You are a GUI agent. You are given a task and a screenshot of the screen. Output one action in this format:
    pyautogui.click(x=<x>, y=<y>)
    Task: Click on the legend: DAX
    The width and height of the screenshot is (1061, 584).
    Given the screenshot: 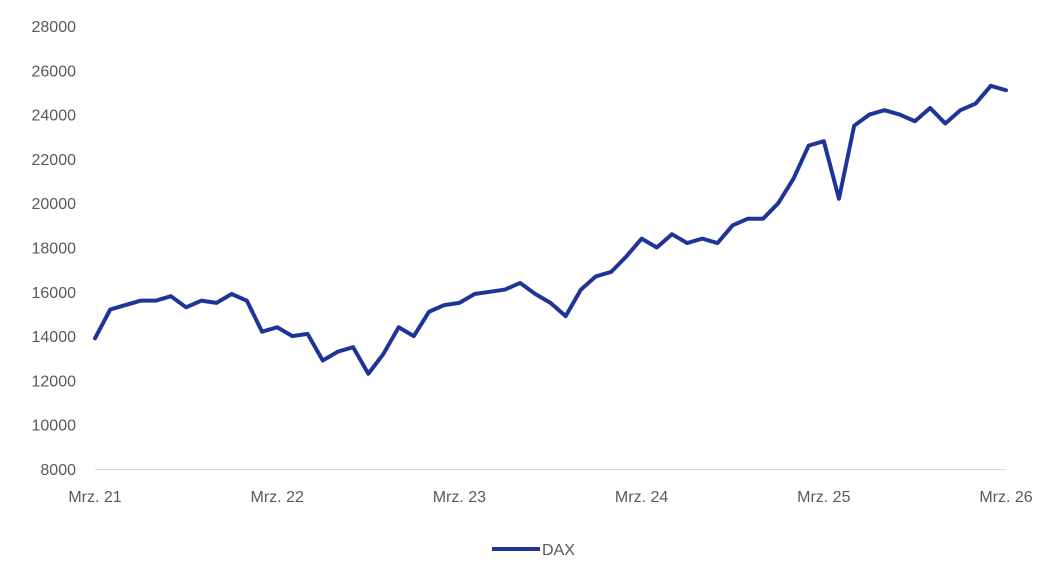 What is the action you would take?
    pyautogui.click(x=533, y=550)
    